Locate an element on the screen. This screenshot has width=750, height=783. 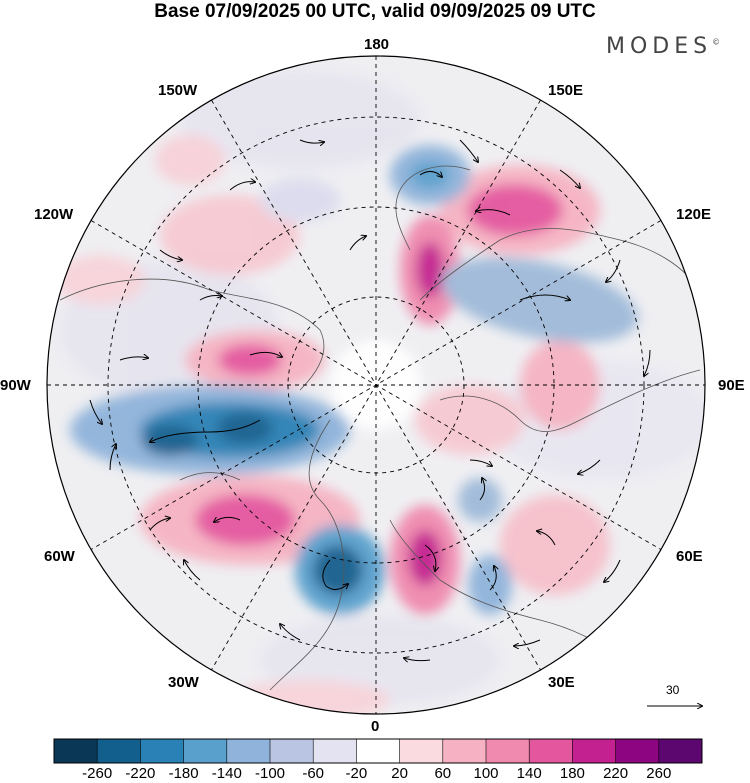
colorbar-tick-label: -180 is located at coordinates (183, 773).